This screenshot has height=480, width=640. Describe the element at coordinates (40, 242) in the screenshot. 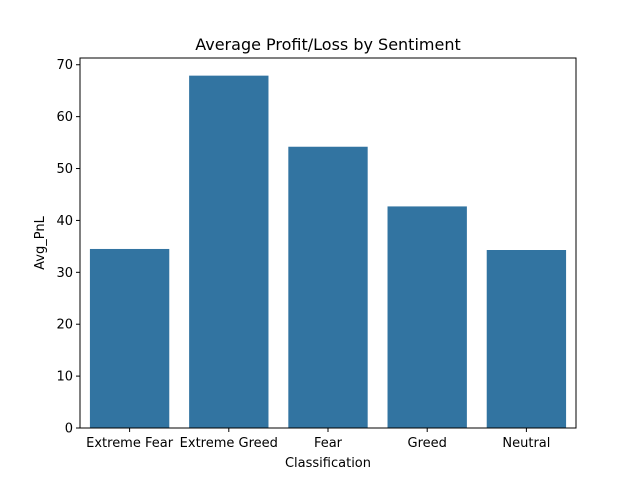

I see `y-axis-label: Avg_PnL` at that location.